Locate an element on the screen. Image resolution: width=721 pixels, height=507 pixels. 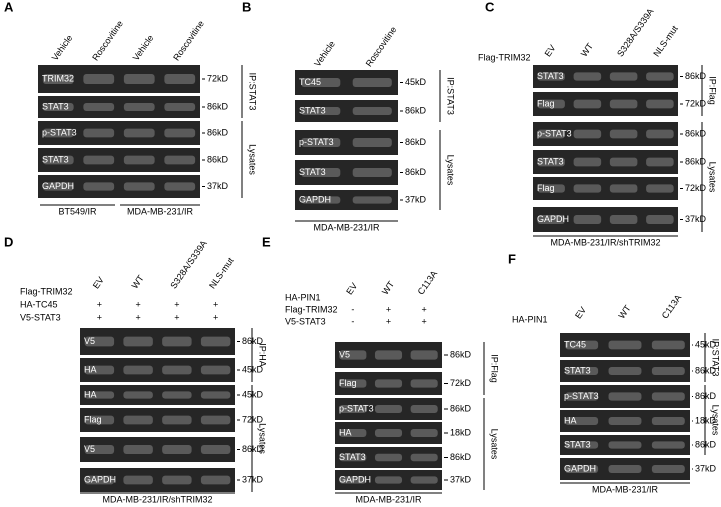
panel-letter: D is located at coordinates (8, 241).